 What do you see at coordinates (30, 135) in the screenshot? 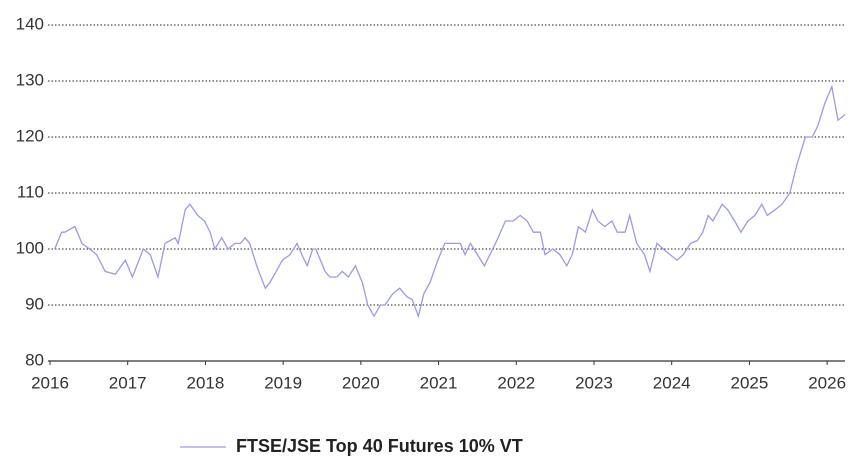
I see `y-tick-label: 120` at bounding box center [30, 135].